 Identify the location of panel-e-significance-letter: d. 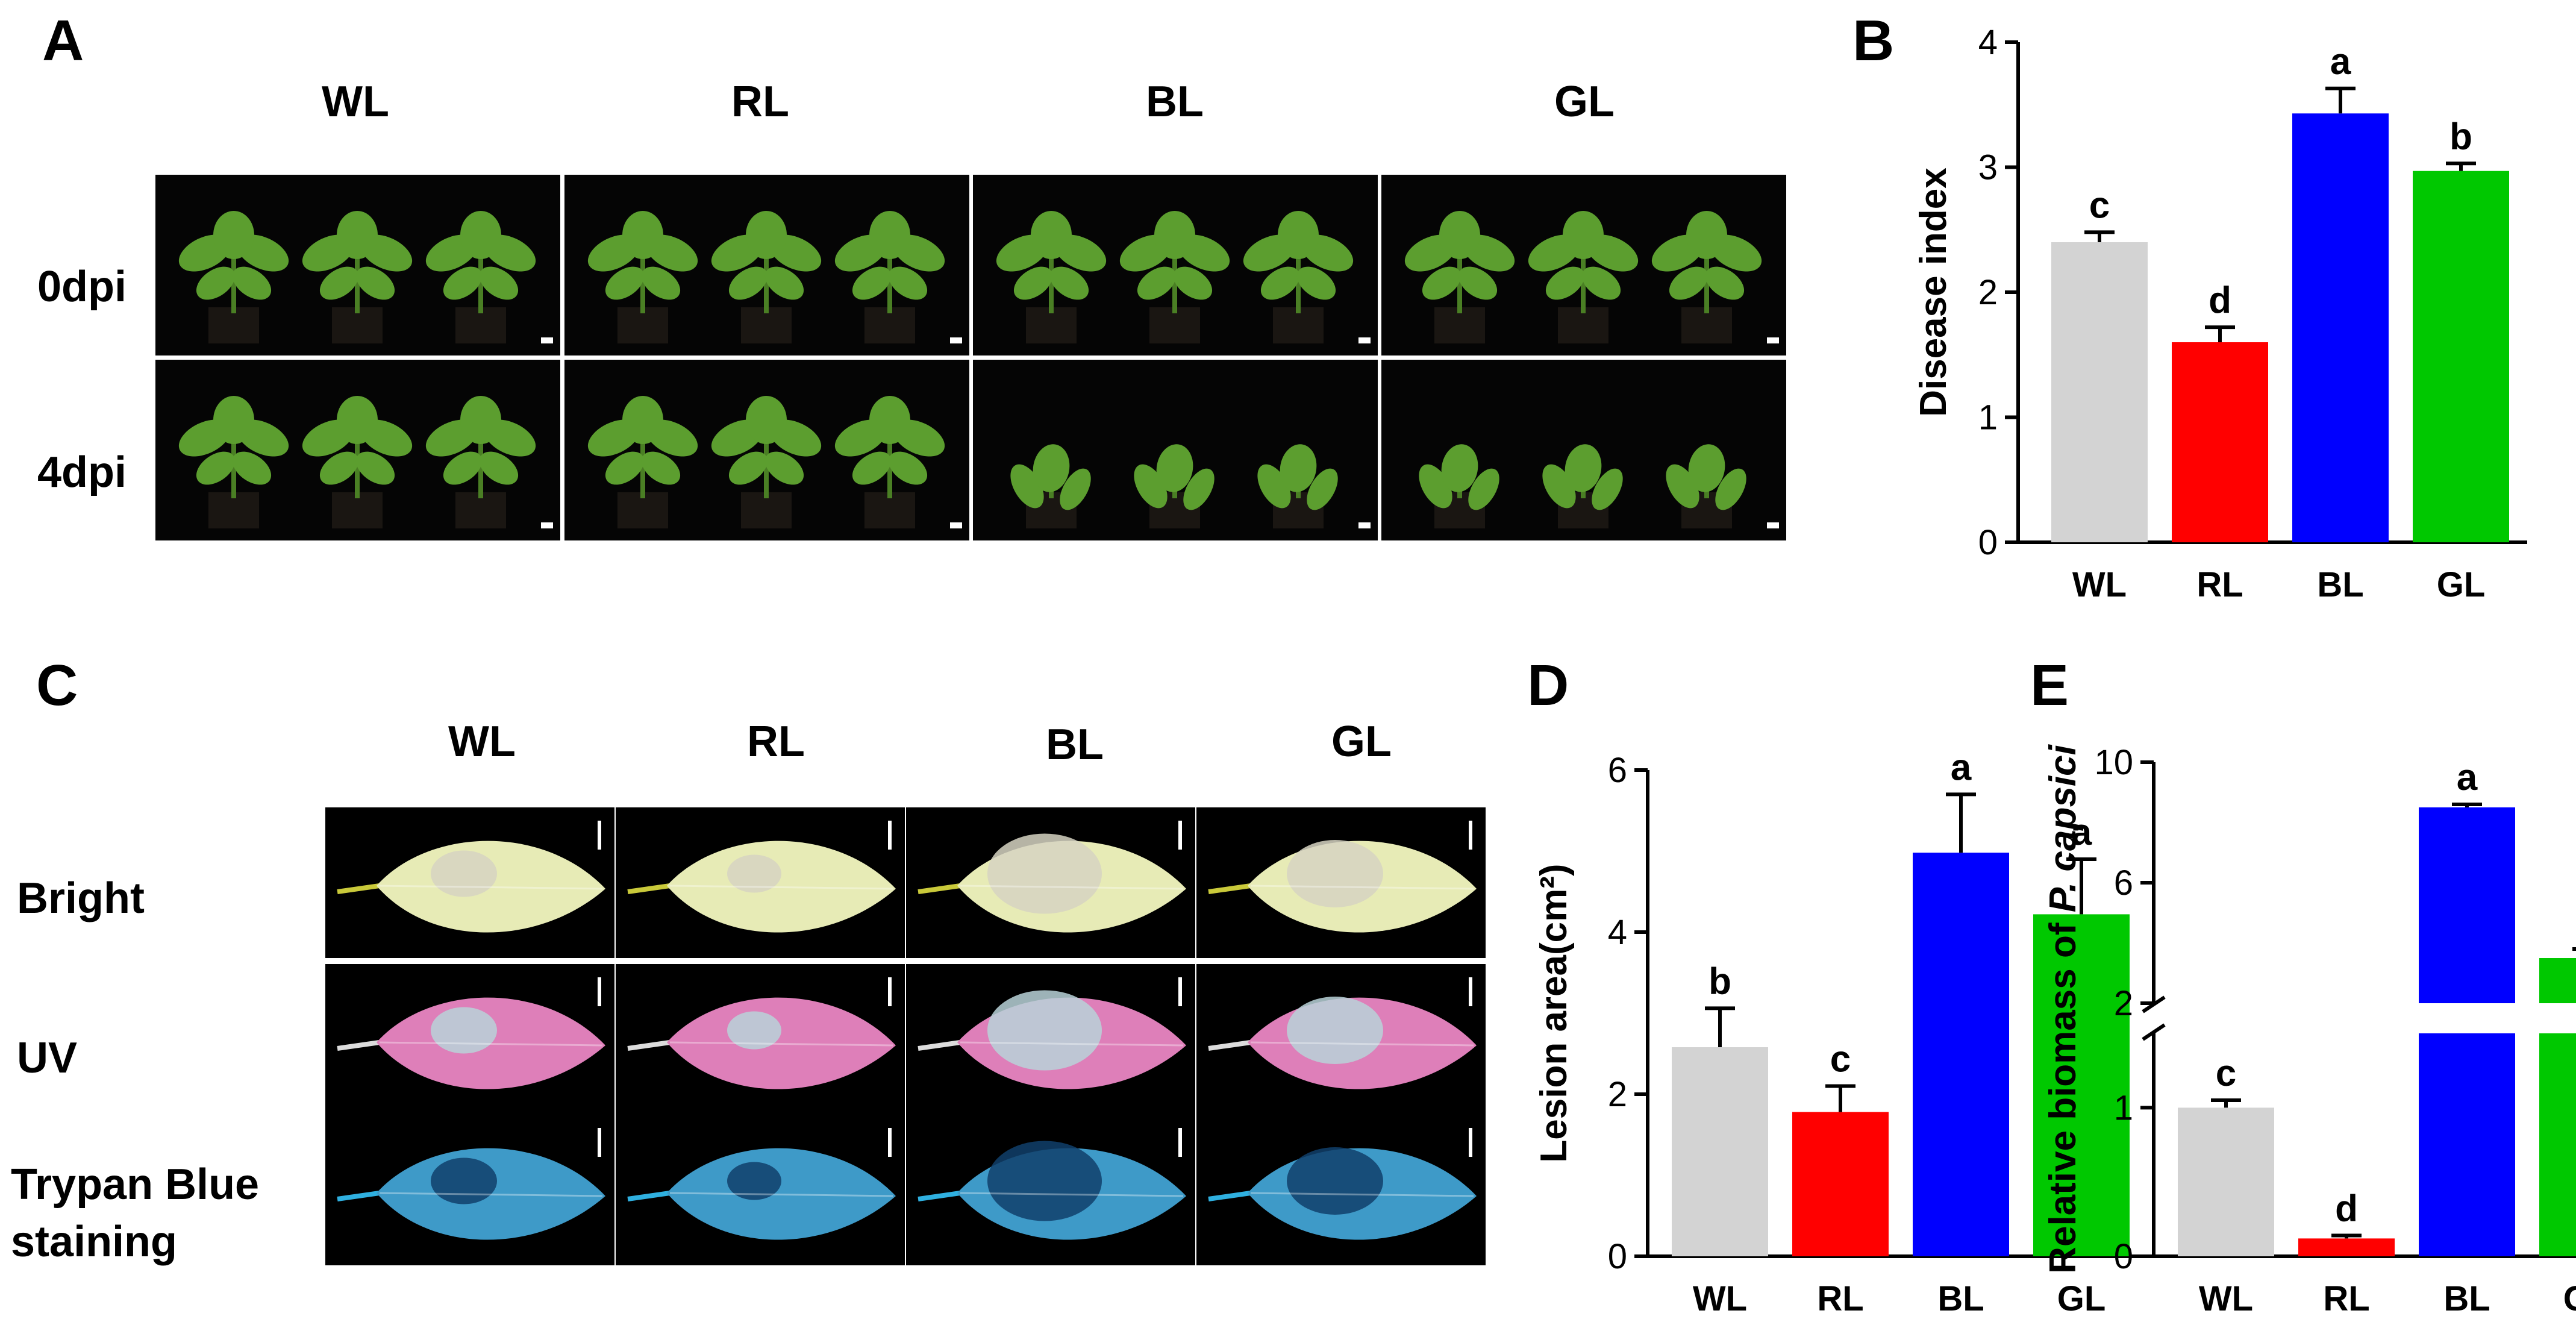
(2347, 1208).